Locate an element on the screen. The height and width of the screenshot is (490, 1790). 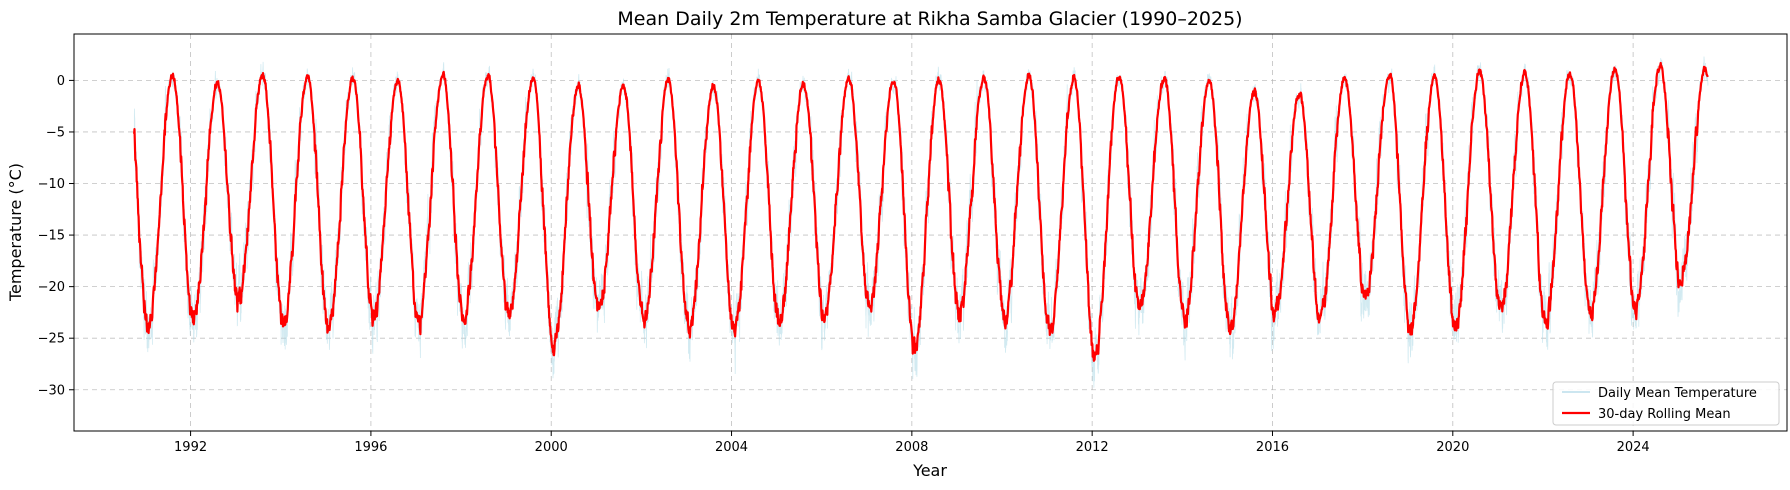
x-axis-title: Year is located at coordinates (929, 470).